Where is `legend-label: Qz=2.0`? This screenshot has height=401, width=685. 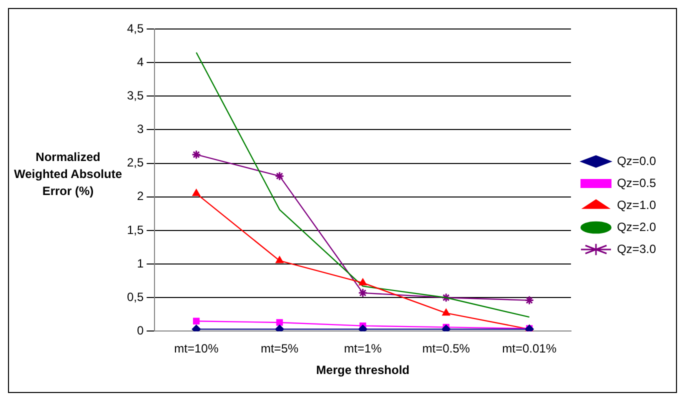 legend-label: Qz=2.0 is located at coordinates (636, 227).